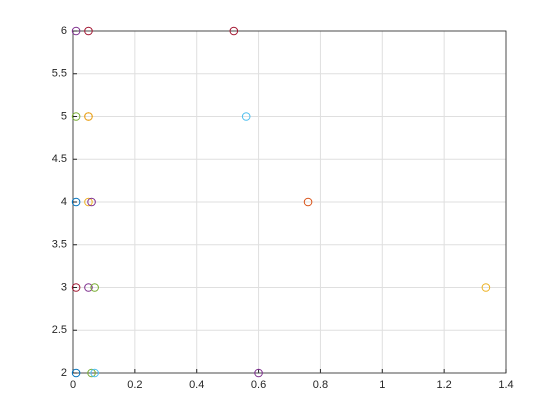  What do you see at coordinates (59, 245) in the screenshot?
I see `y-tick-label: 3.5` at bounding box center [59, 245].